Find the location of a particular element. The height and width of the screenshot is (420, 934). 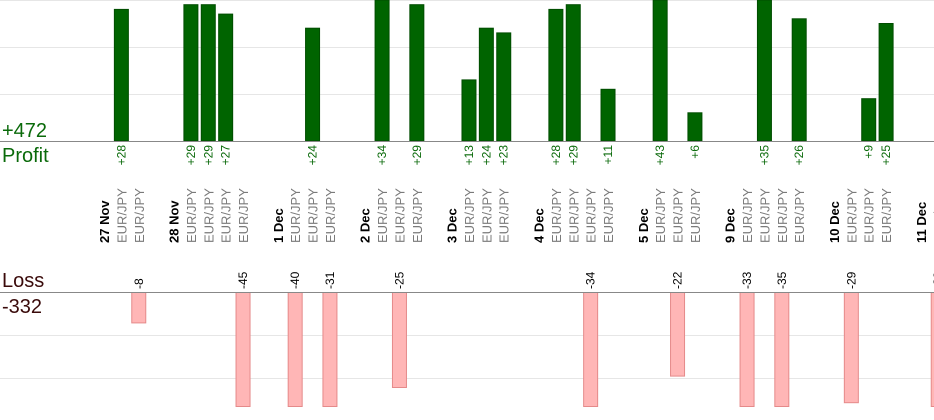

loss-value-label: -34 is located at coordinates (591, 280).